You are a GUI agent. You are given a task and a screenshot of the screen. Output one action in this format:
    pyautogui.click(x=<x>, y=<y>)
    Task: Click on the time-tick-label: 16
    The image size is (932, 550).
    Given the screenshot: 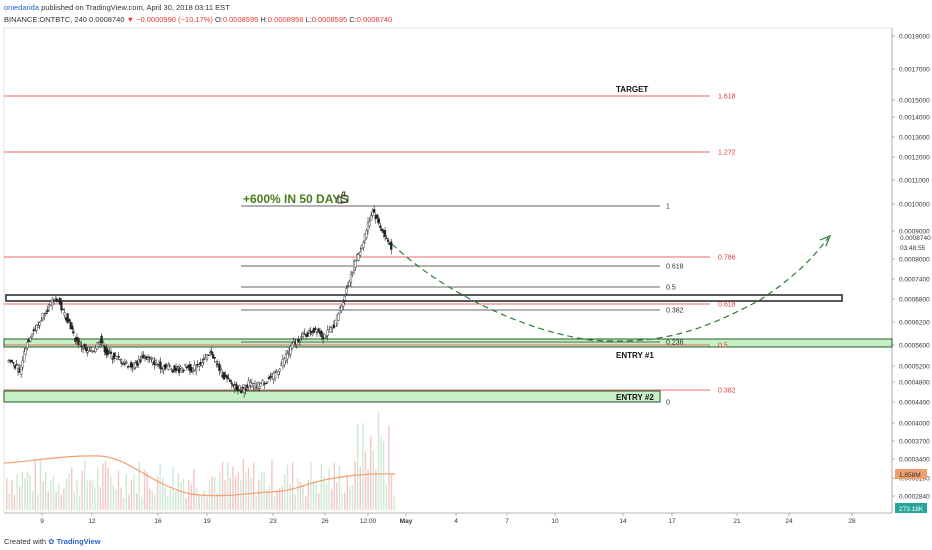 What is the action you would take?
    pyautogui.click(x=158, y=521)
    